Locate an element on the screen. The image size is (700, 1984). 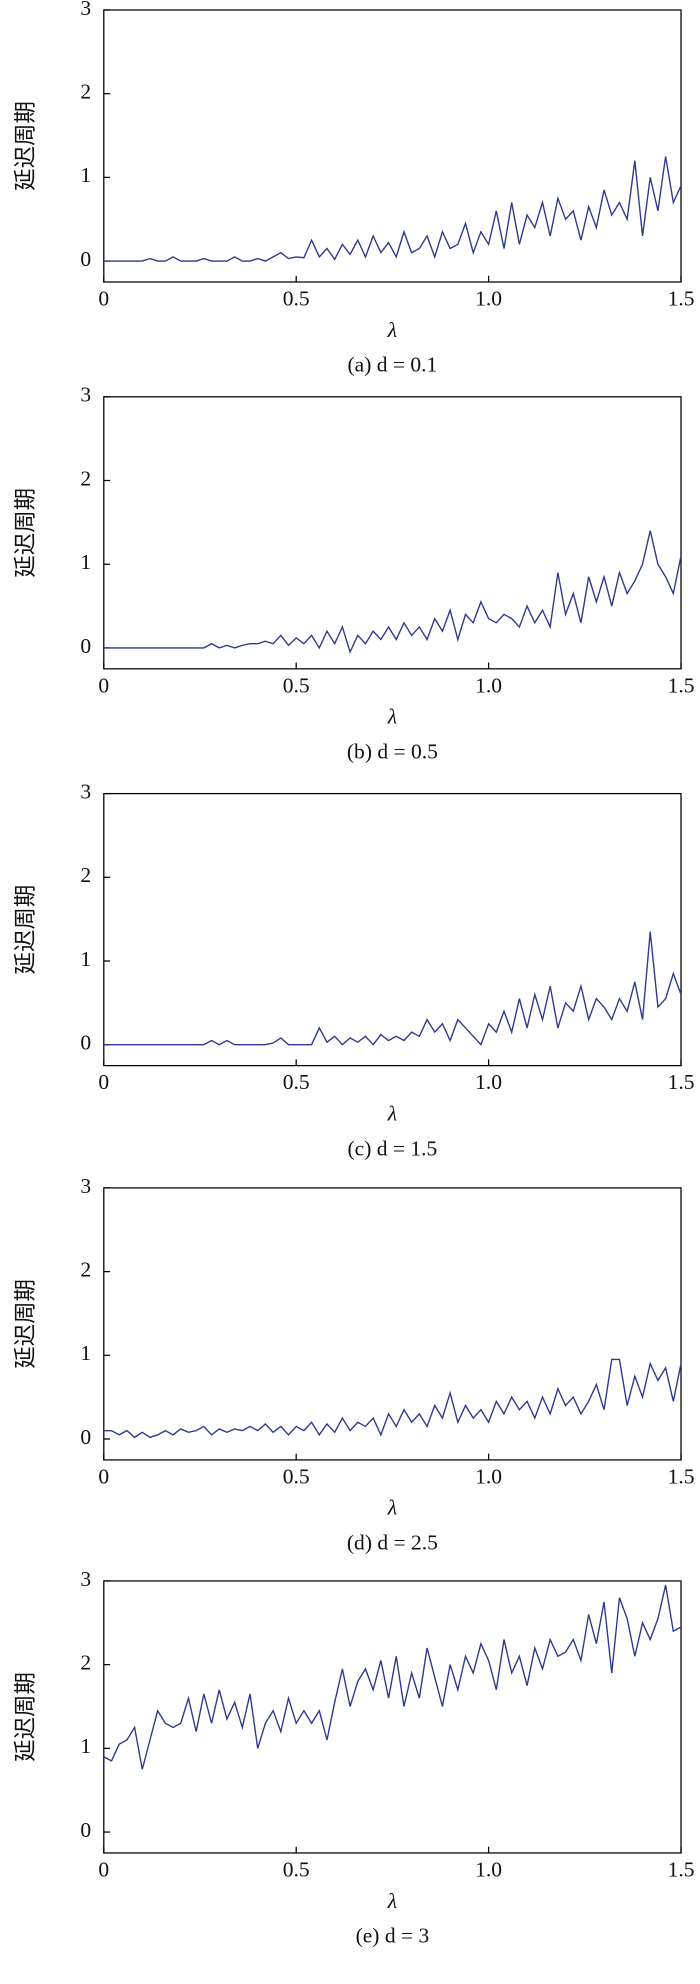
caption: (e) d = 3 is located at coordinates (393, 1936).